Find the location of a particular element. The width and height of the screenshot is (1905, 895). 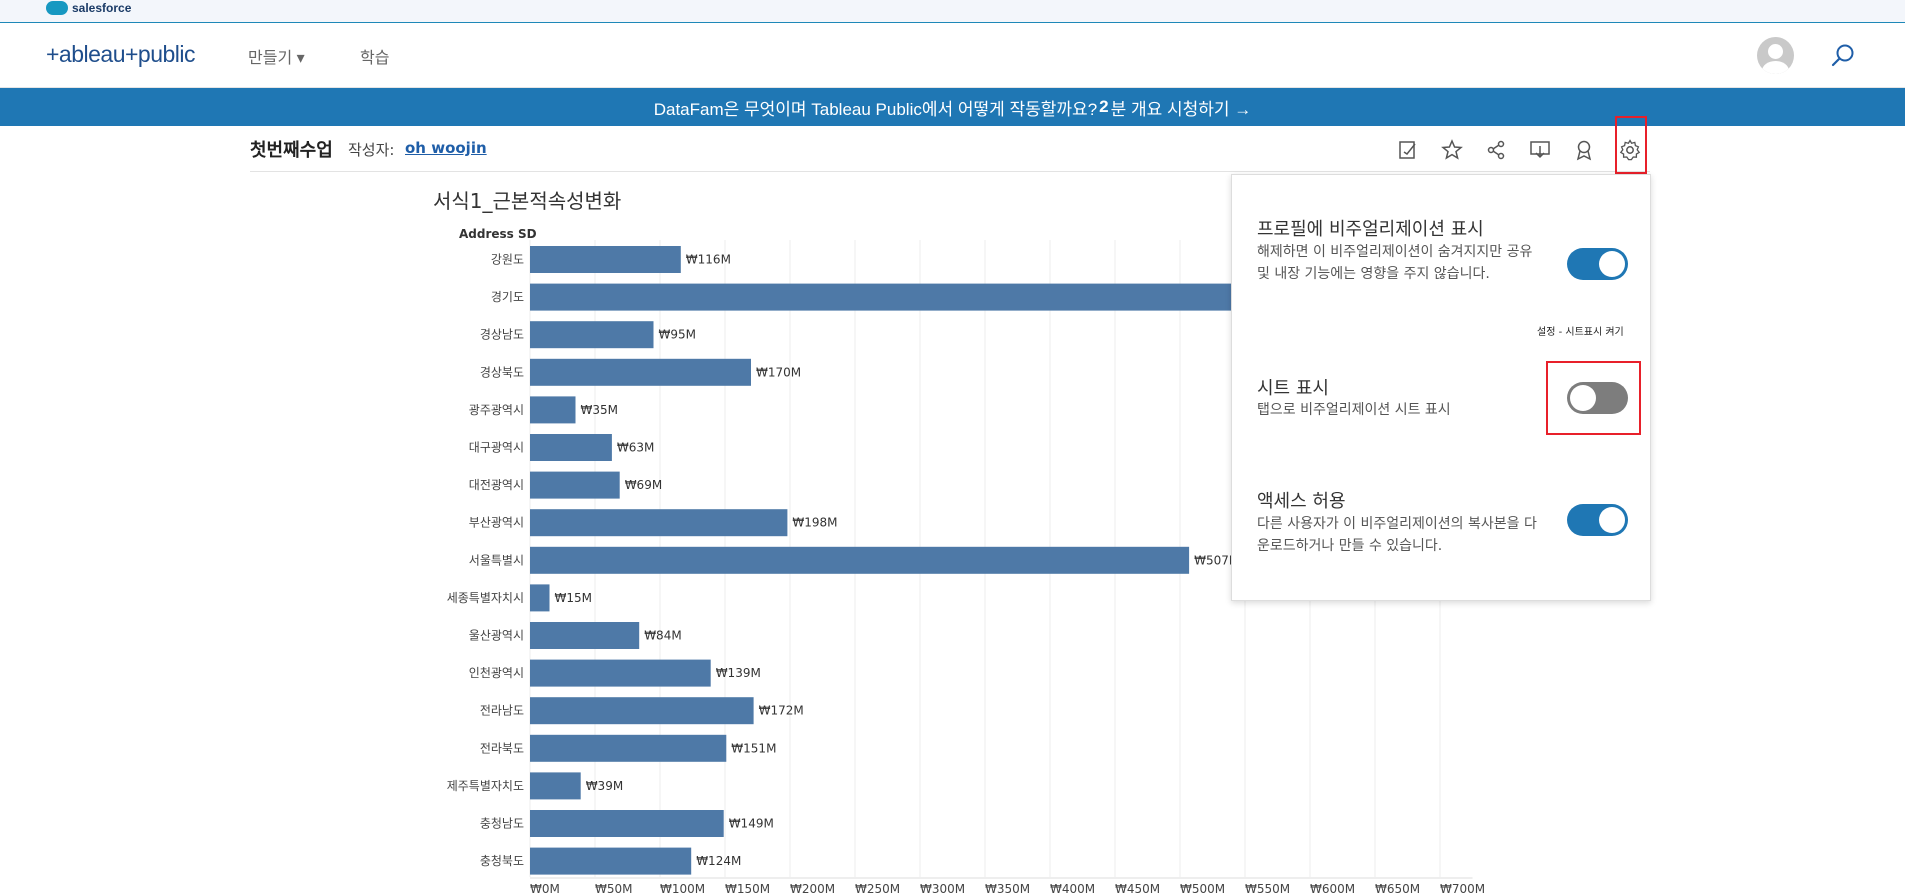

data-label: ₩170M is located at coordinates (778, 372).